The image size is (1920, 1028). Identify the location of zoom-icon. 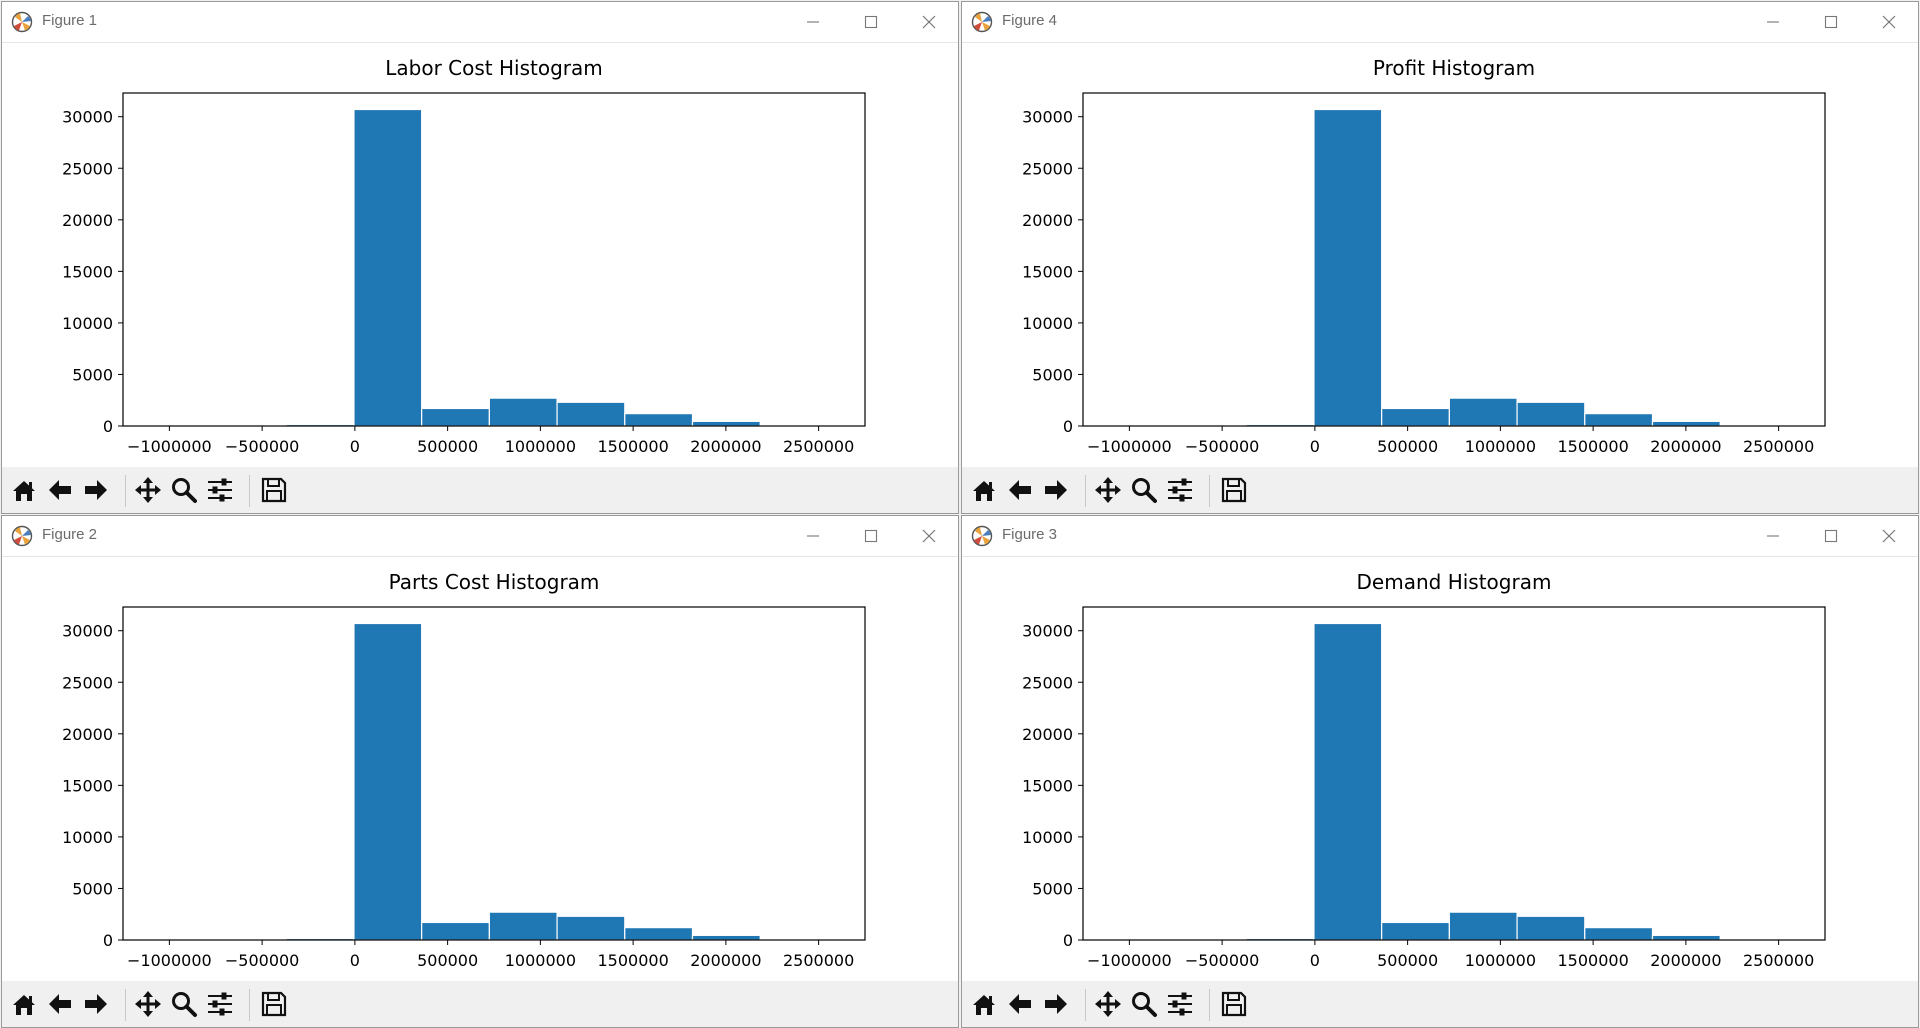
(1144, 490).